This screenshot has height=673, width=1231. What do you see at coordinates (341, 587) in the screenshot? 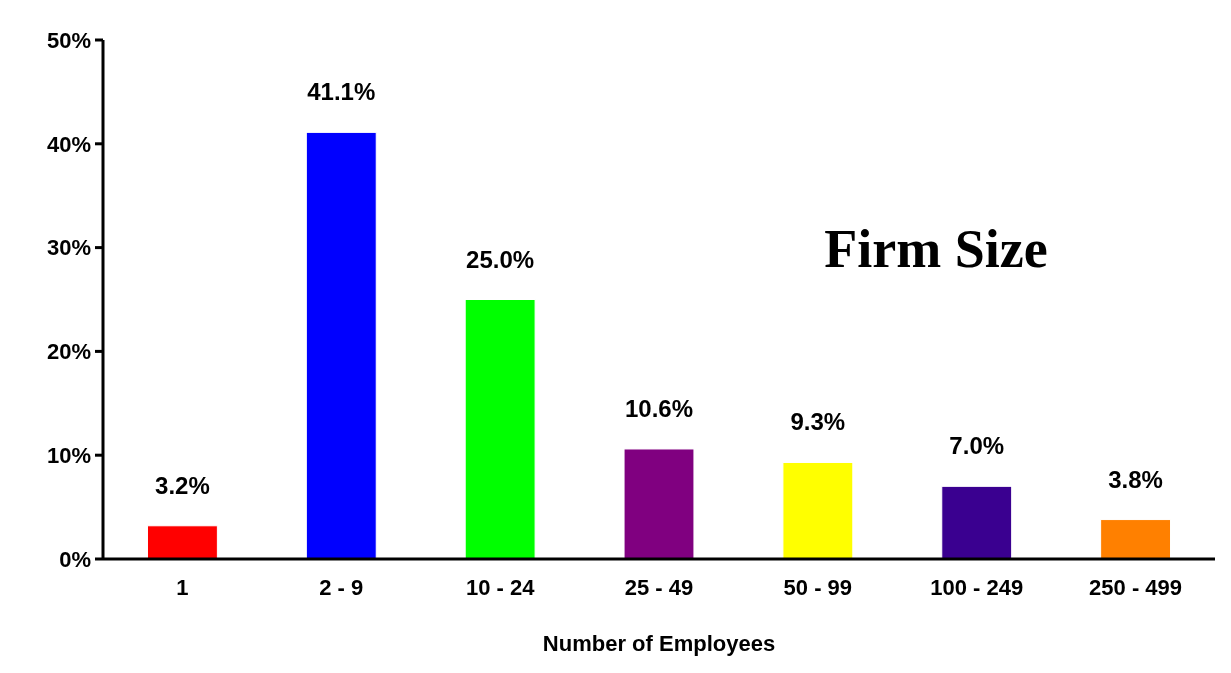
I see `x-tick-label: 2 - 9` at bounding box center [341, 587].